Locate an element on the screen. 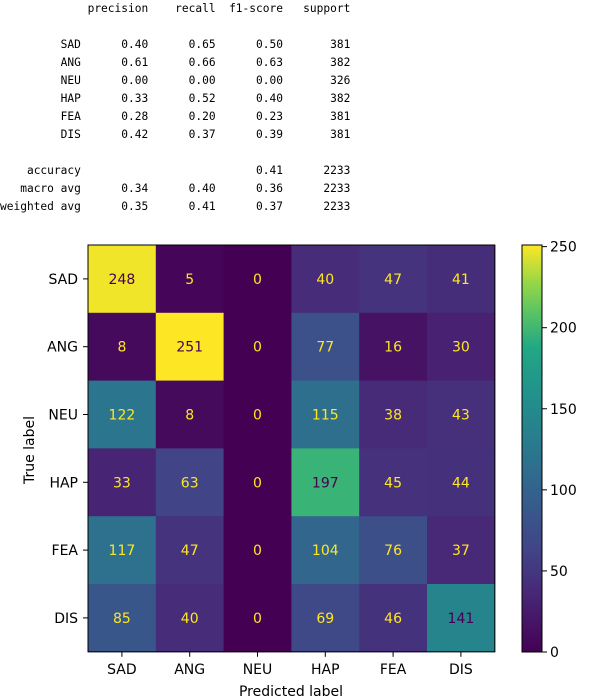  cell-SAD-DIS is located at coordinates (461, 279).